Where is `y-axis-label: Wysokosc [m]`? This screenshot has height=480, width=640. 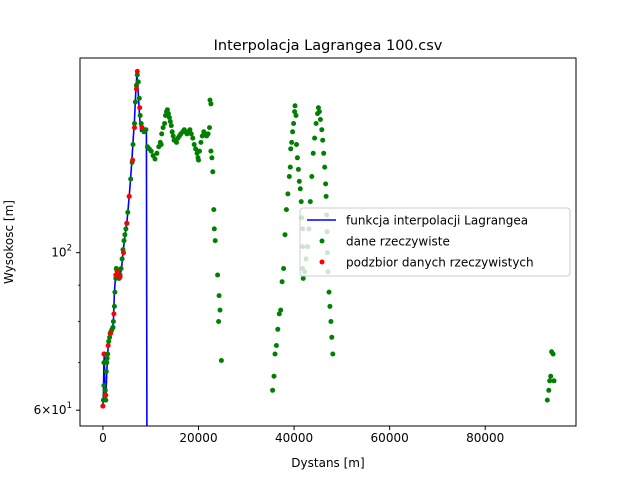 y-axis-label: Wysokosc [m] is located at coordinates (9, 242).